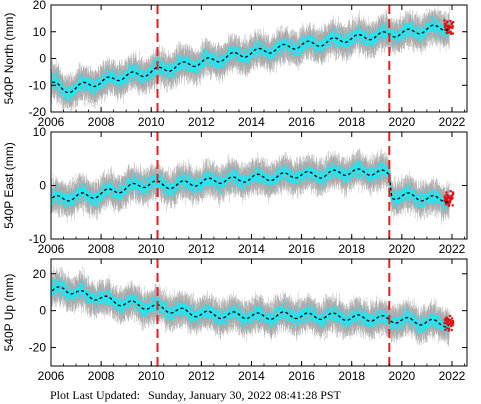 The height and width of the screenshot is (404, 481). What do you see at coordinates (95, 395) in the screenshot?
I see `footer-label: Plot Last Updated:` at bounding box center [95, 395].